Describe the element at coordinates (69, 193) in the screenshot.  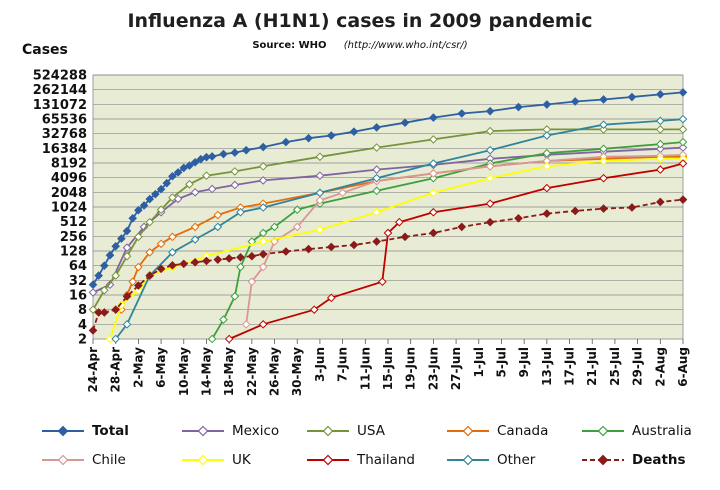
I see `y-tick-label: 2048` at that location.